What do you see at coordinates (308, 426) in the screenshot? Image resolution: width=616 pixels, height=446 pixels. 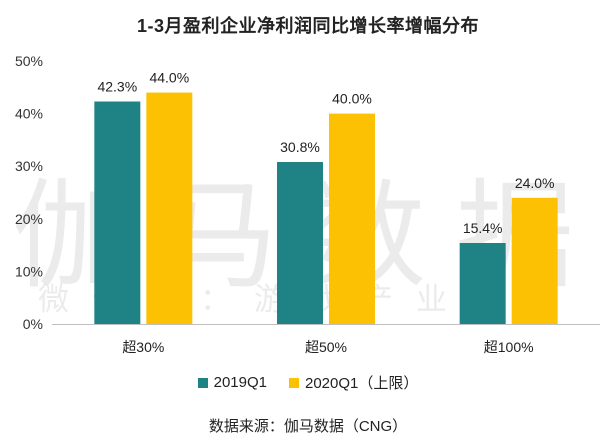 I see `data-source: 数据来源：伽马数据（CNG）` at bounding box center [308, 426].